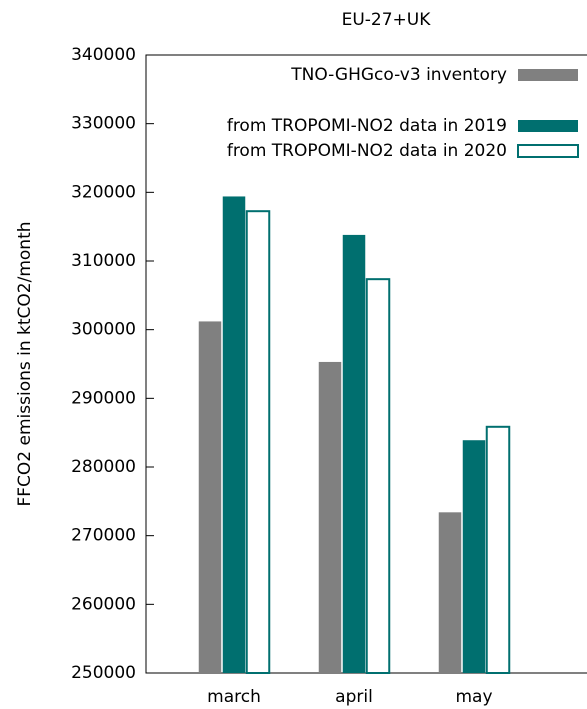 The width and height of the screenshot is (587, 709). Describe the element at coordinates (103, 536) in the screenshot. I see `y-tick-label: 270000` at that location.